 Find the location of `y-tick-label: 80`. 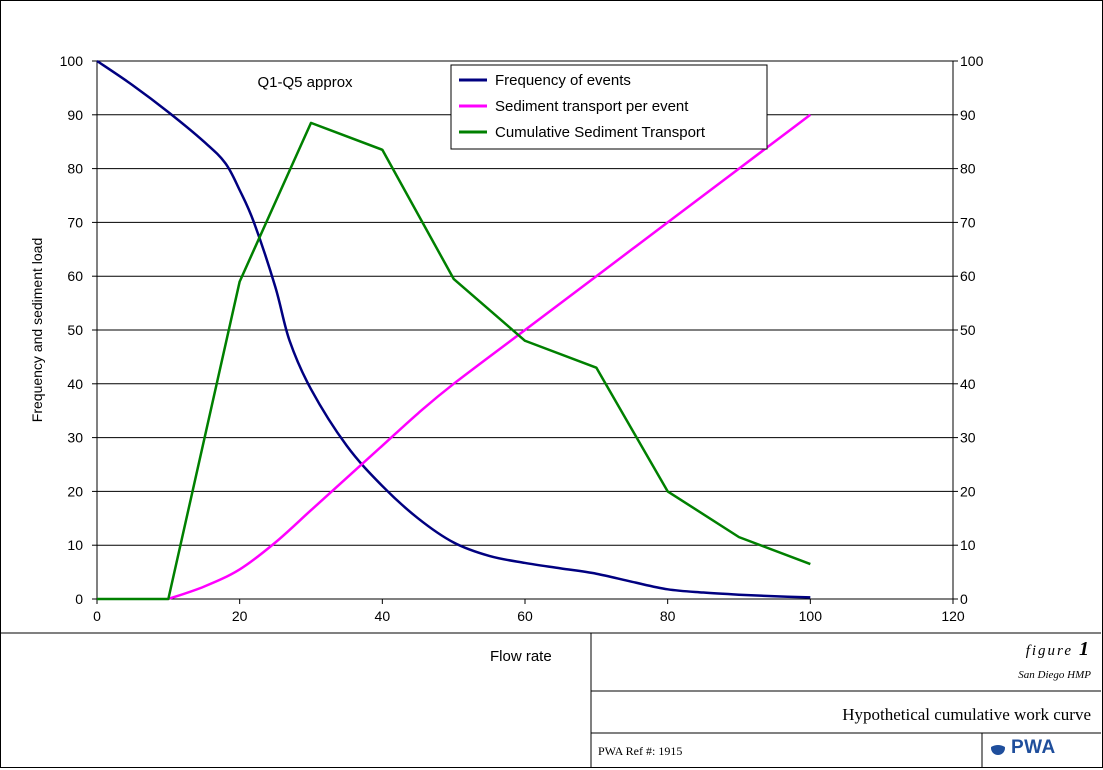

y-tick-label: 80 is located at coordinates (75, 169).